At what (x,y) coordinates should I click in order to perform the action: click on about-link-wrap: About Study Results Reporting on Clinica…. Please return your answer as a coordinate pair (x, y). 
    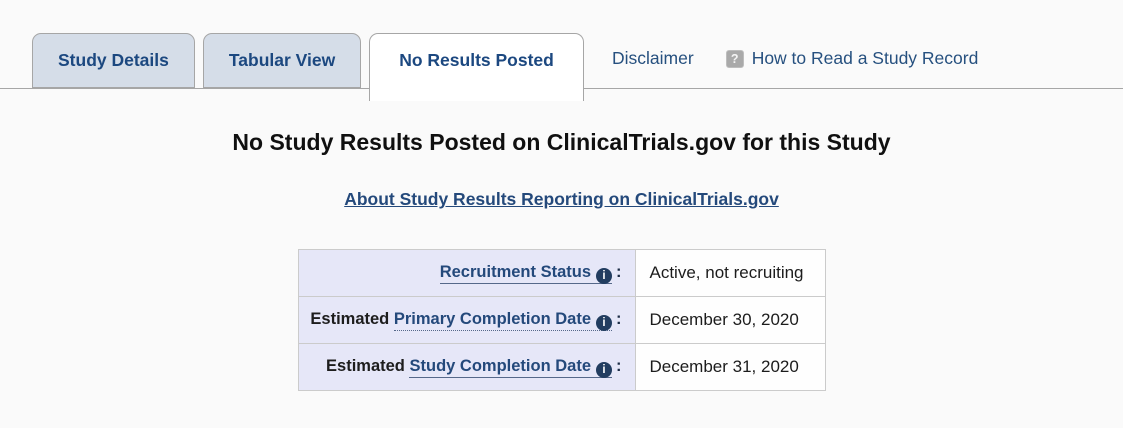
    Looking at the image, I should click on (561, 199).